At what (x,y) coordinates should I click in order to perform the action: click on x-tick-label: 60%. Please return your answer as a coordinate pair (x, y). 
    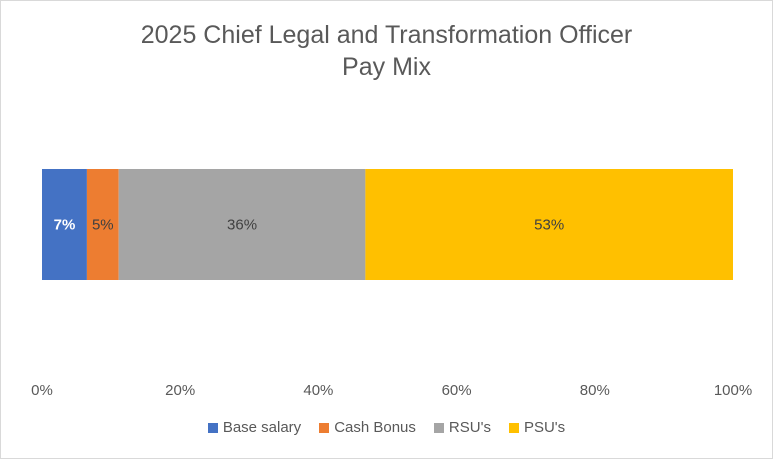
    Looking at the image, I should click on (457, 390).